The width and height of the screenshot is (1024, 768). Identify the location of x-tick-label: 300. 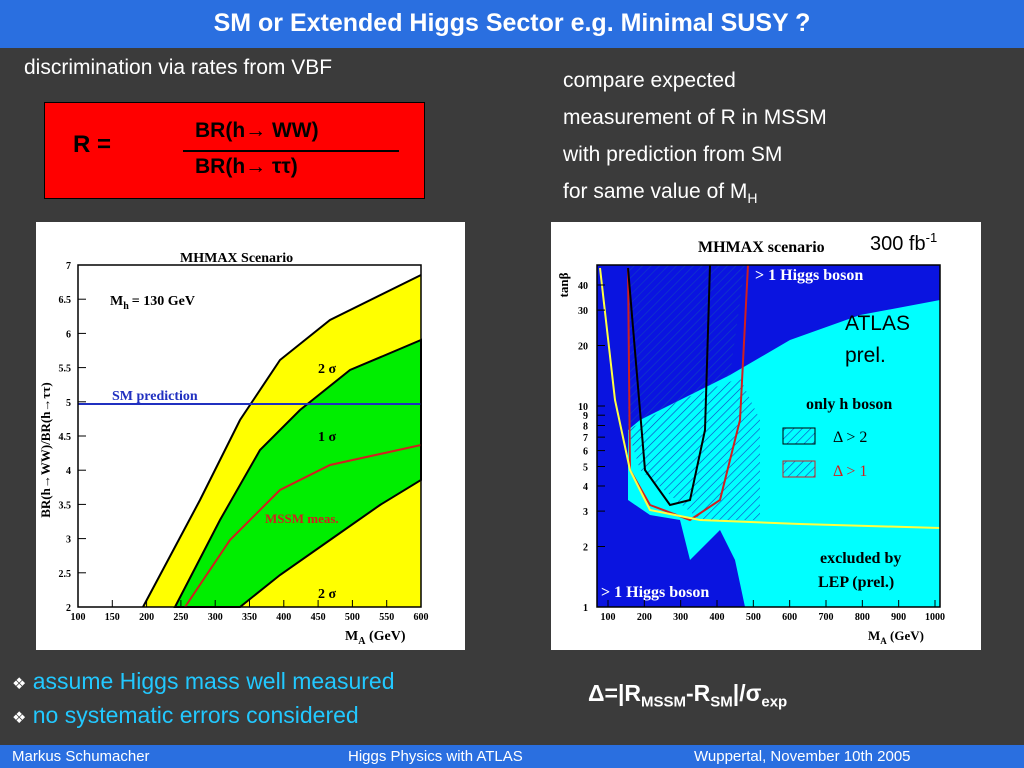
(680, 617).